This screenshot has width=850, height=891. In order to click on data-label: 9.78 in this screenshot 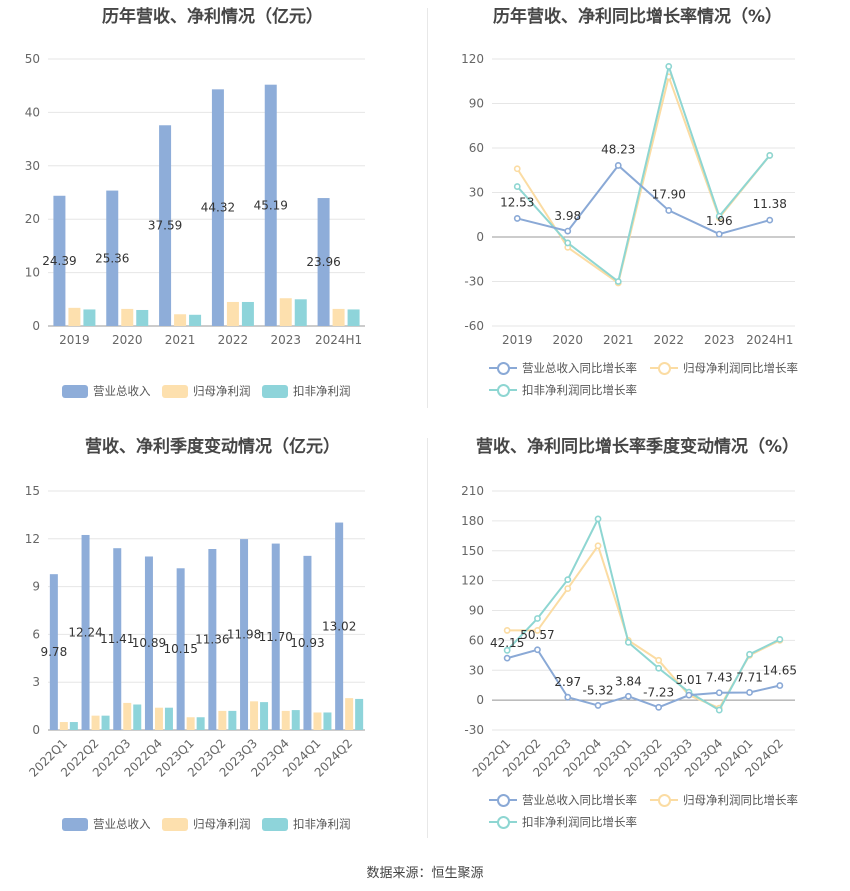, I will do `click(53, 652)`.